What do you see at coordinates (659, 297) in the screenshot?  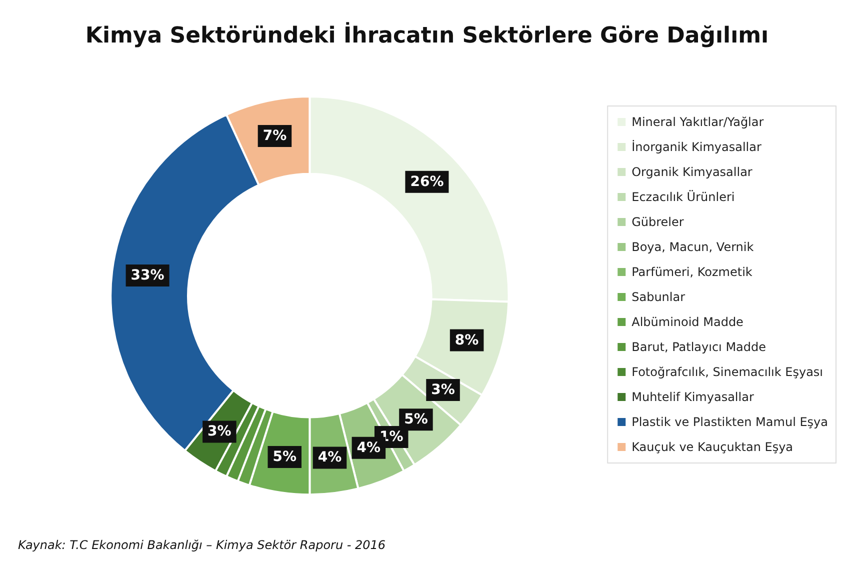 I see `legend-label: Sabunlar` at bounding box center [659, 297].